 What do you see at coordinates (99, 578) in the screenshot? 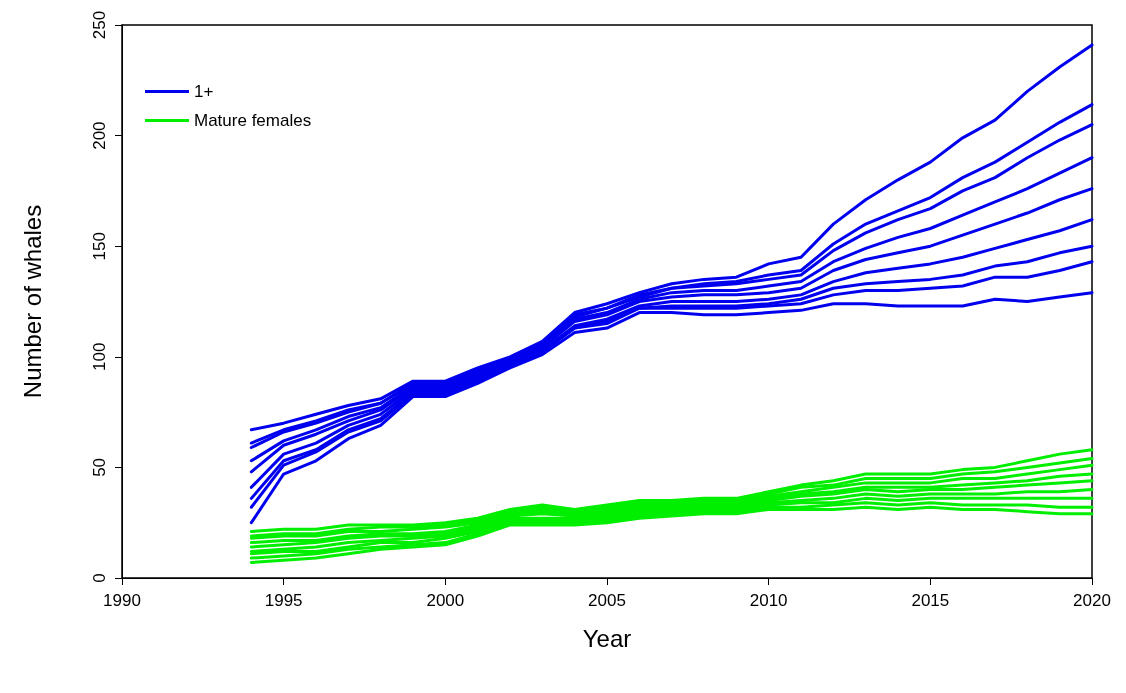
I see `y-tick-label: 0` at bounding box center [99, 578].